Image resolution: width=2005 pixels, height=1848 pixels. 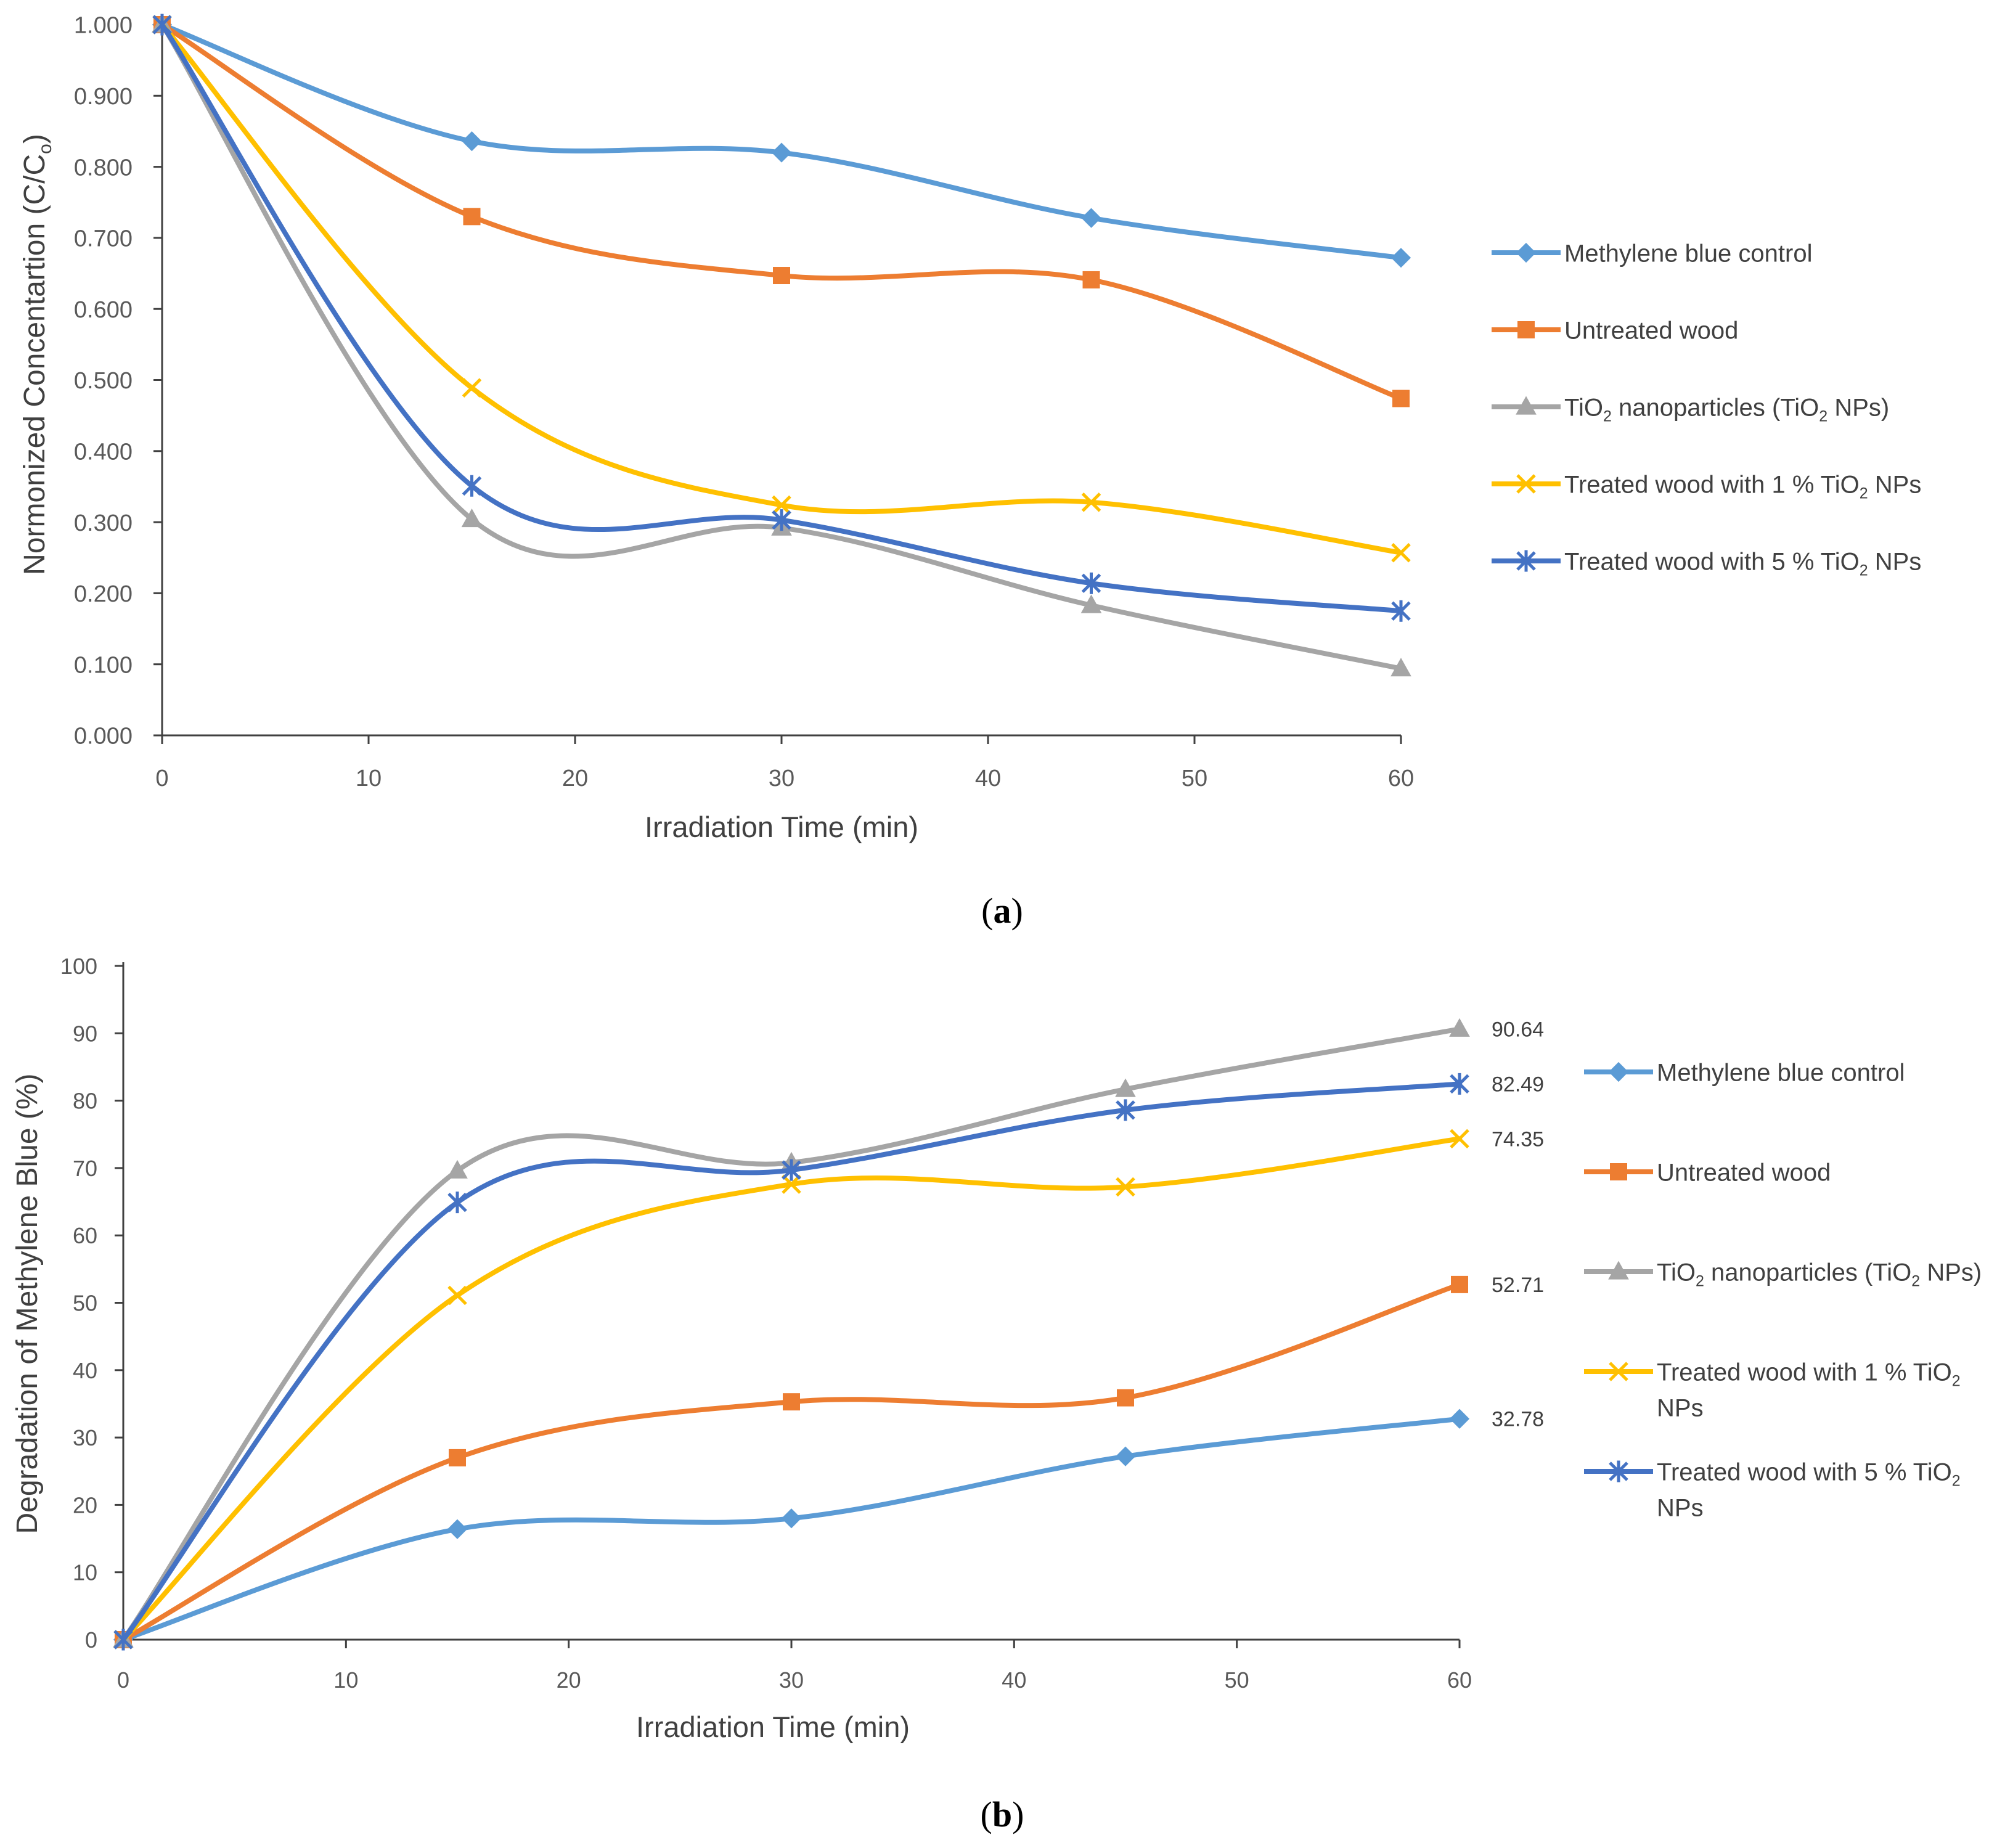 I want to click on legend-item-untreated-wood: Untreated wood, so click(x=1615, y=330).